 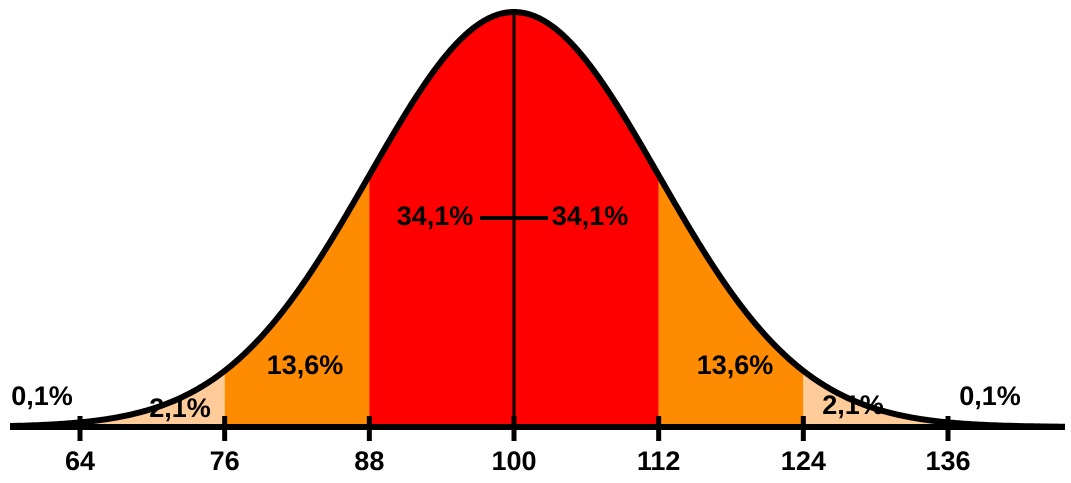 What do you see at coordinates (225, 461) in the screenshot?
I see `x-tick-label: 76` at bounding box center [225, 461].